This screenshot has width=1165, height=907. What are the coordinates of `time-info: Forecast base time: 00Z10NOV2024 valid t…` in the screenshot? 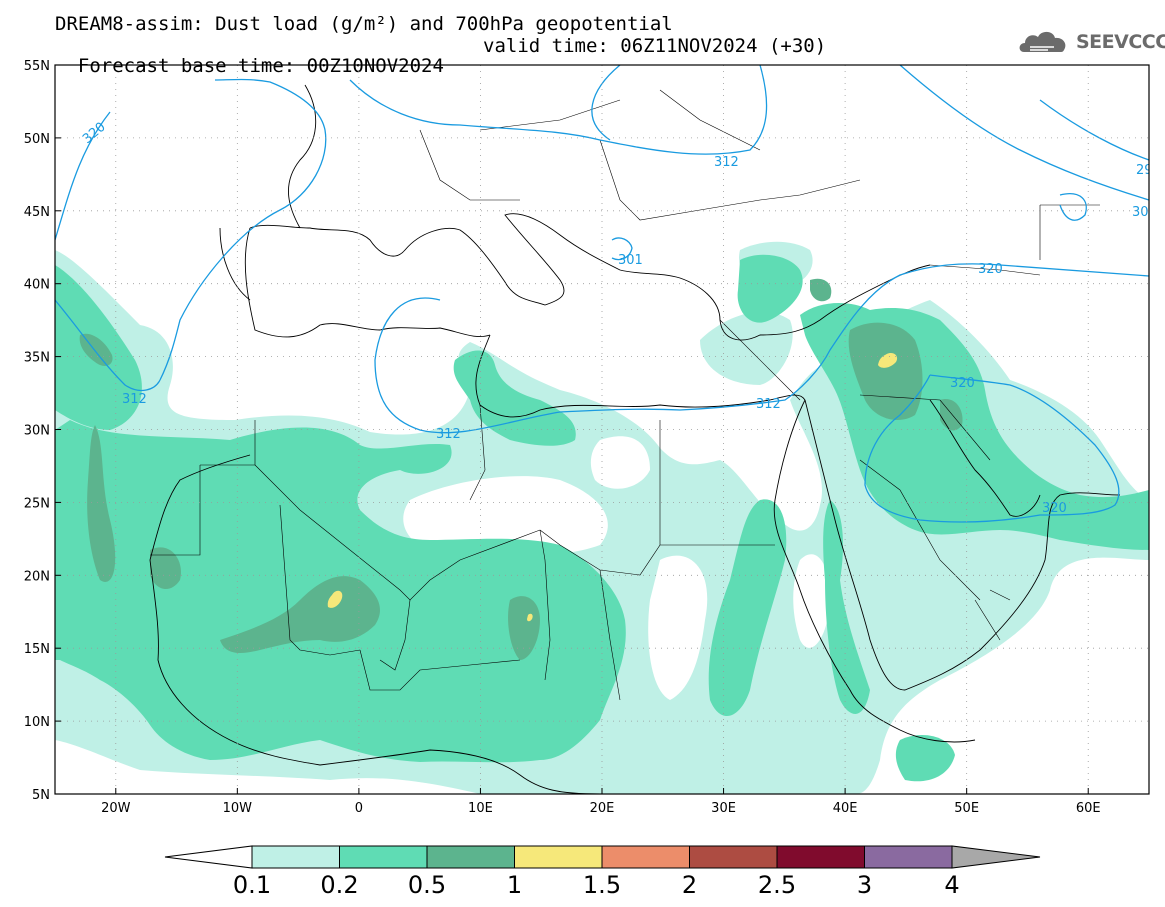 It's located at (440, 66).